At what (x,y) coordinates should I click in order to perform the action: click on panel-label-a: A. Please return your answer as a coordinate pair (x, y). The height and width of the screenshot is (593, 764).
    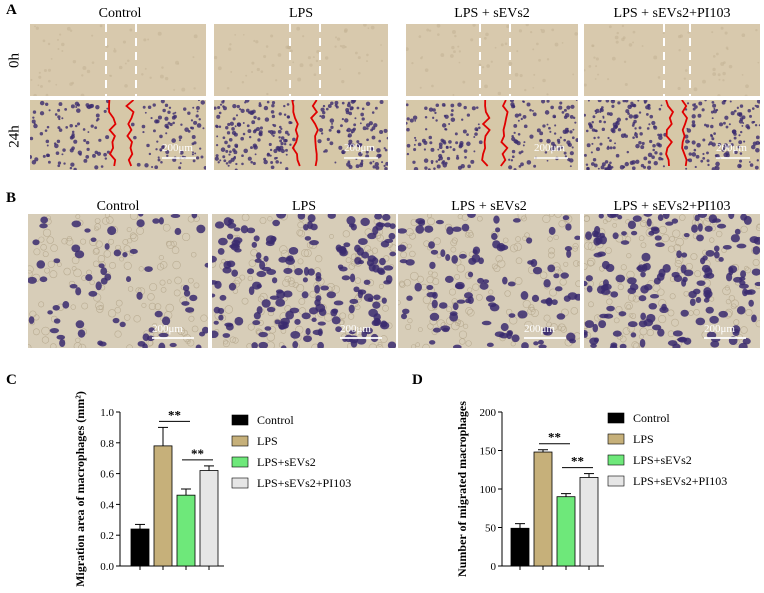
    Looking at the image, I should click on (11, 10).